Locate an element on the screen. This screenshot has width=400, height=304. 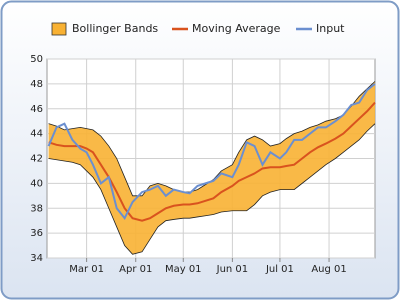
y-tick-label: 50 is located at coordinates (36, 59).